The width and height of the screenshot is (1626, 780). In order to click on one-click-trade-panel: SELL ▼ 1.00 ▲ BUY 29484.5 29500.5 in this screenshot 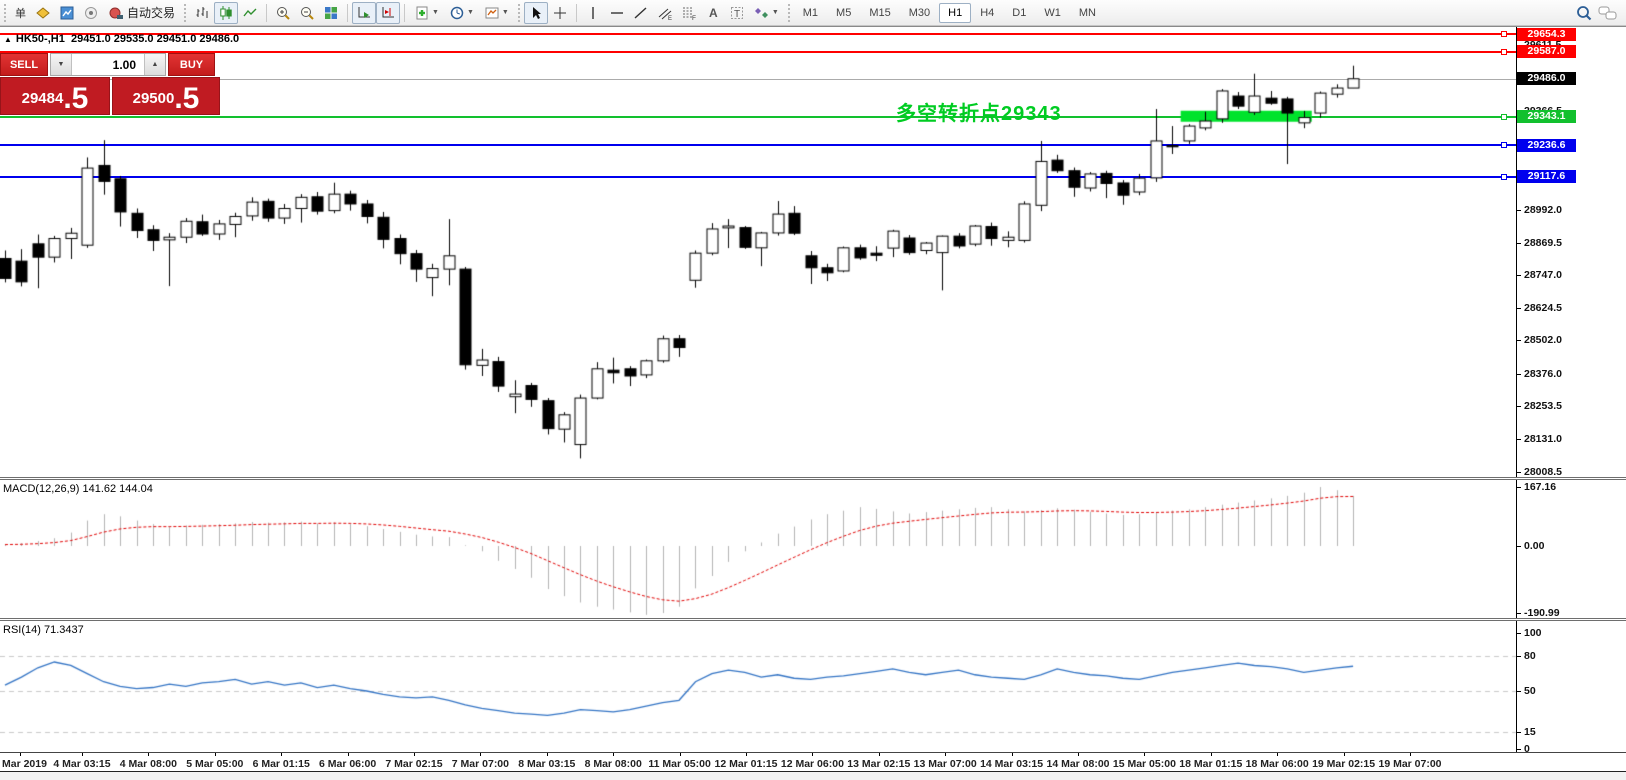, I will do `click(110, 84)`.